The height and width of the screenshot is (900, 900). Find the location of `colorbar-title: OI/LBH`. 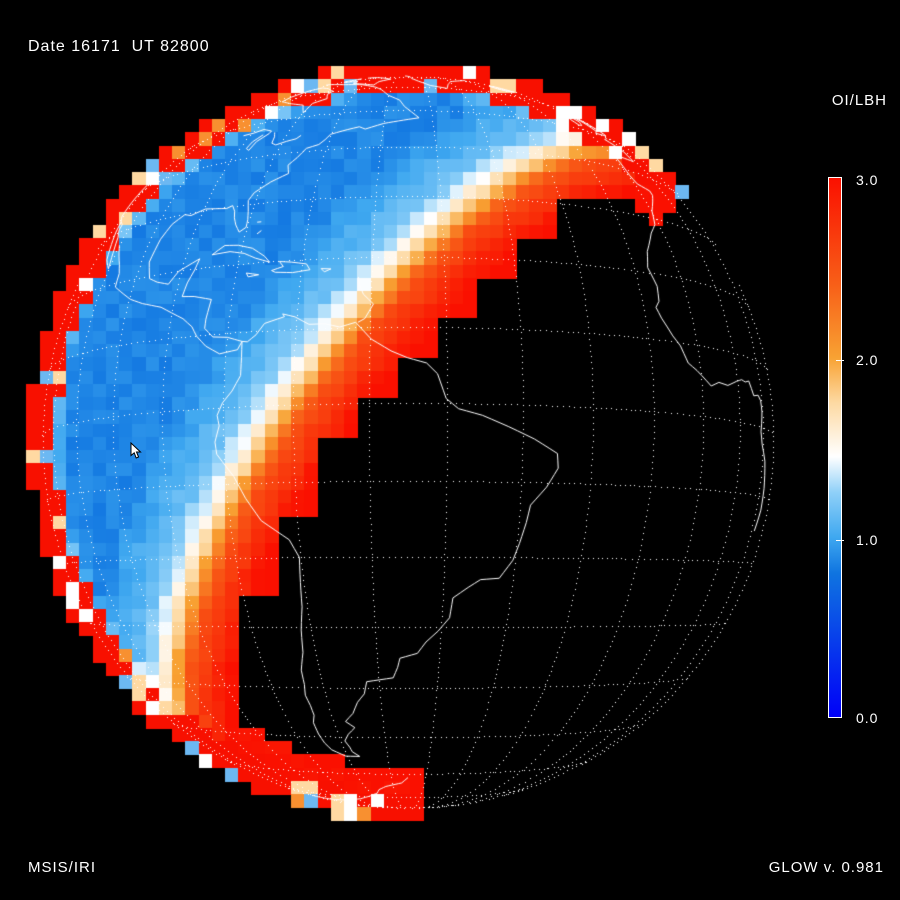

colorbar-title: OI/LBH is located at coordinates (859, 100).